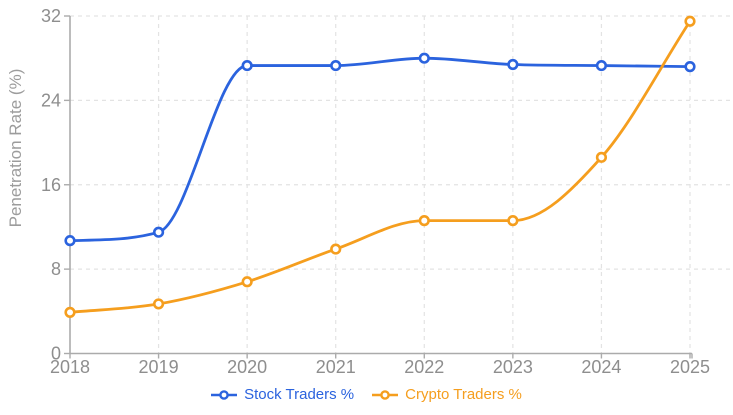 This screenshot has width=733, height=415. Describe the element at coordinates (15, 148) in the screenshot. I see `y-axis-title: Penetration Rate (%)` at that location.